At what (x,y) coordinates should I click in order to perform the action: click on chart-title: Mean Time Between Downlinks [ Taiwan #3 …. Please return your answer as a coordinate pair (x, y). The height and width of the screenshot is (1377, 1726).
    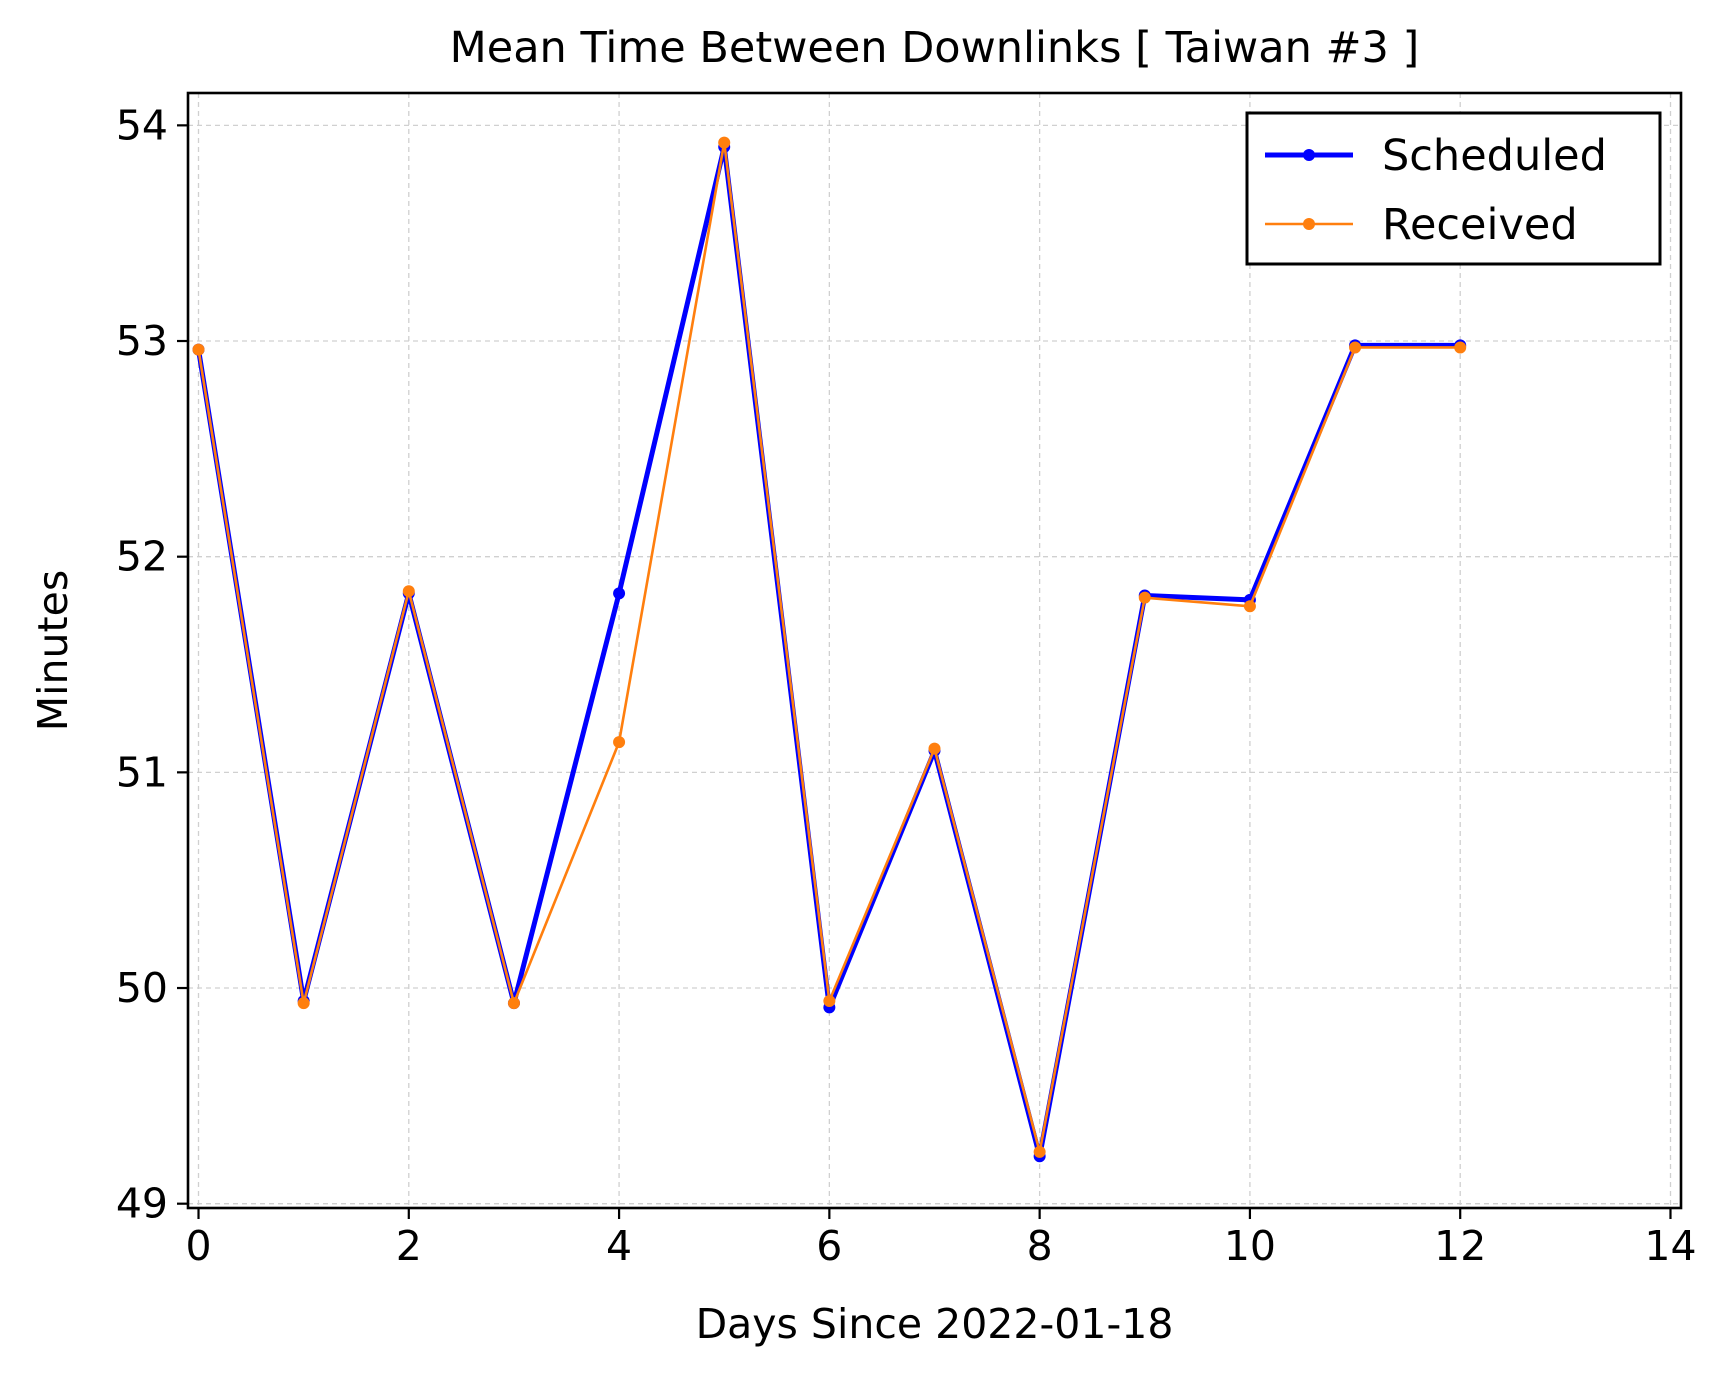
    Looking at the image, I should click on (935, 48).